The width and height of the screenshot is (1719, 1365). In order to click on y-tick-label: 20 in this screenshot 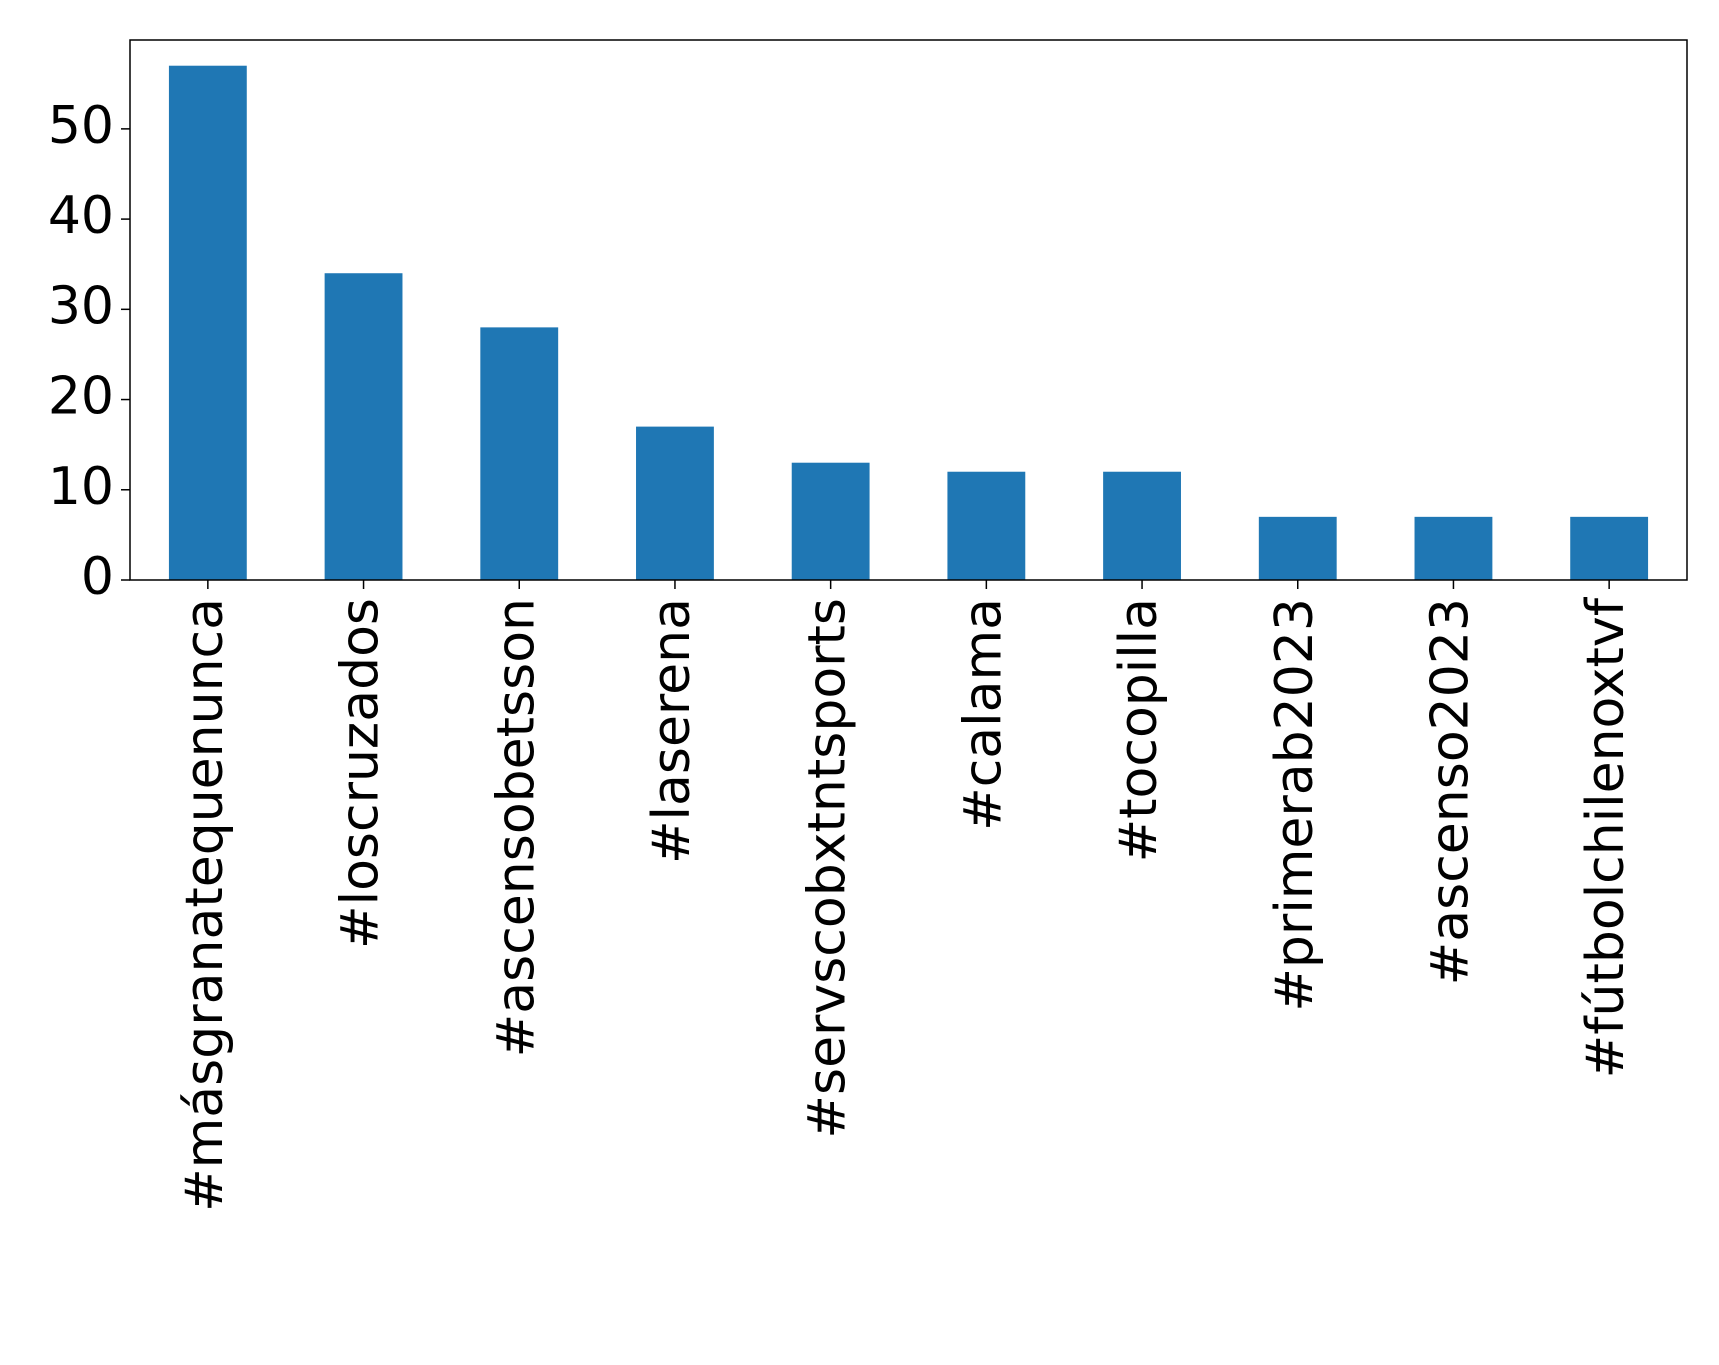, I will do `click(81, 397)`.